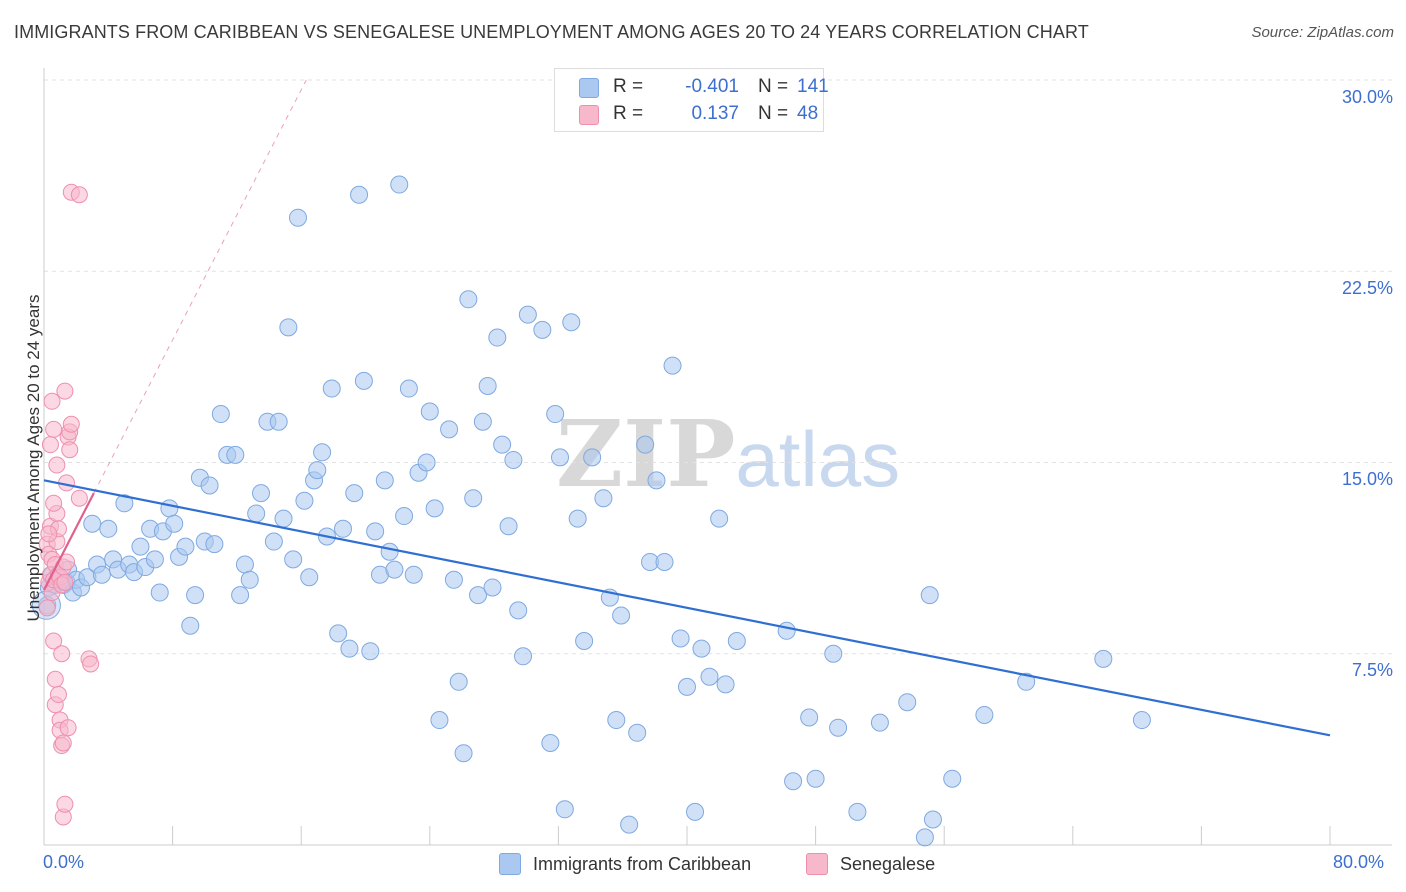  I want to click on x-tick-label-max: 80.0%, so click(1359, 862).